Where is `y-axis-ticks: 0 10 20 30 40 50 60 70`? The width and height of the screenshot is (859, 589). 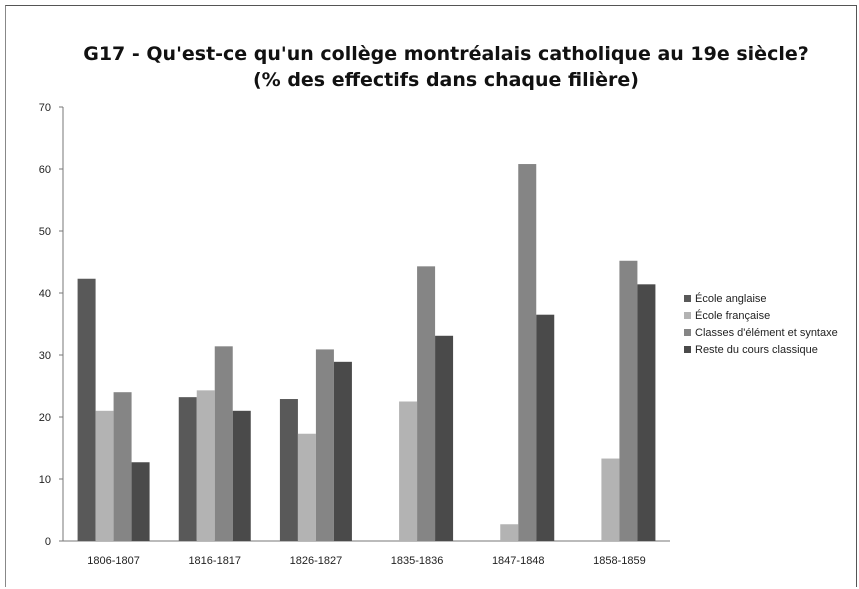
y-axis-ticks: 0 10 20 30 40 50 60 70 is located at coordinates (51, 325).